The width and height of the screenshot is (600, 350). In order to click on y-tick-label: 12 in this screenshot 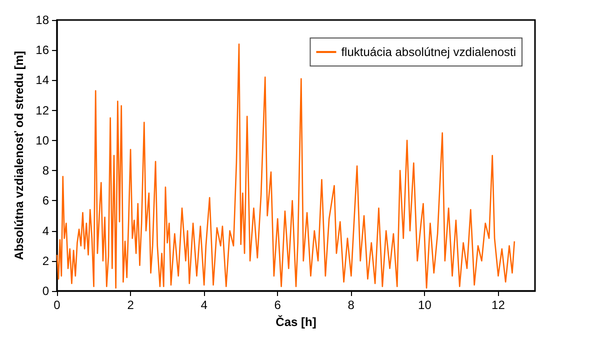, I will do `click(43, 110)`.